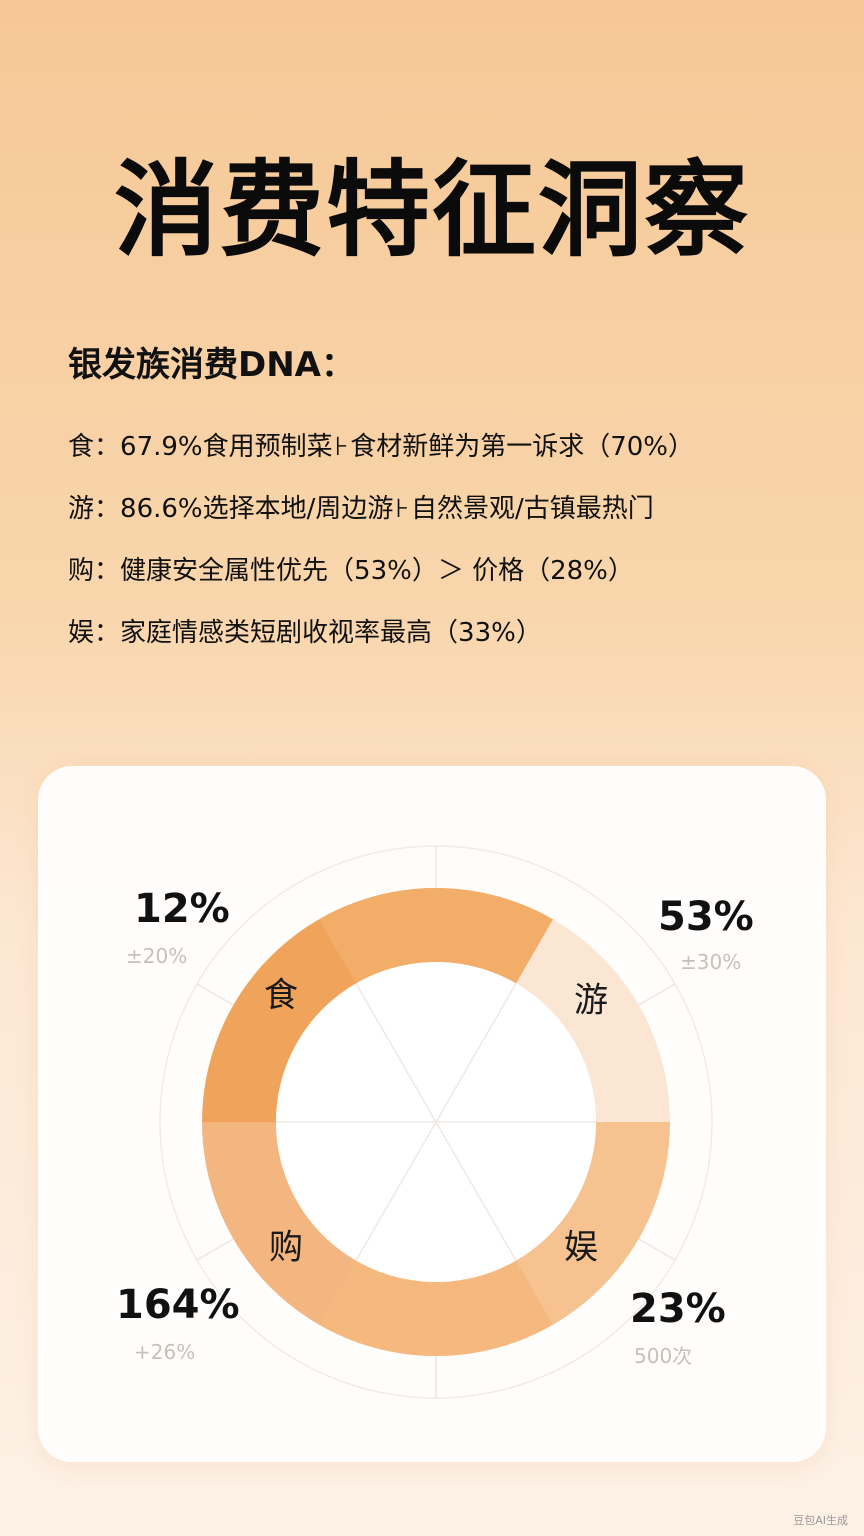  I want to click on sub-label-shopping: +26%, so click(165, 1352).